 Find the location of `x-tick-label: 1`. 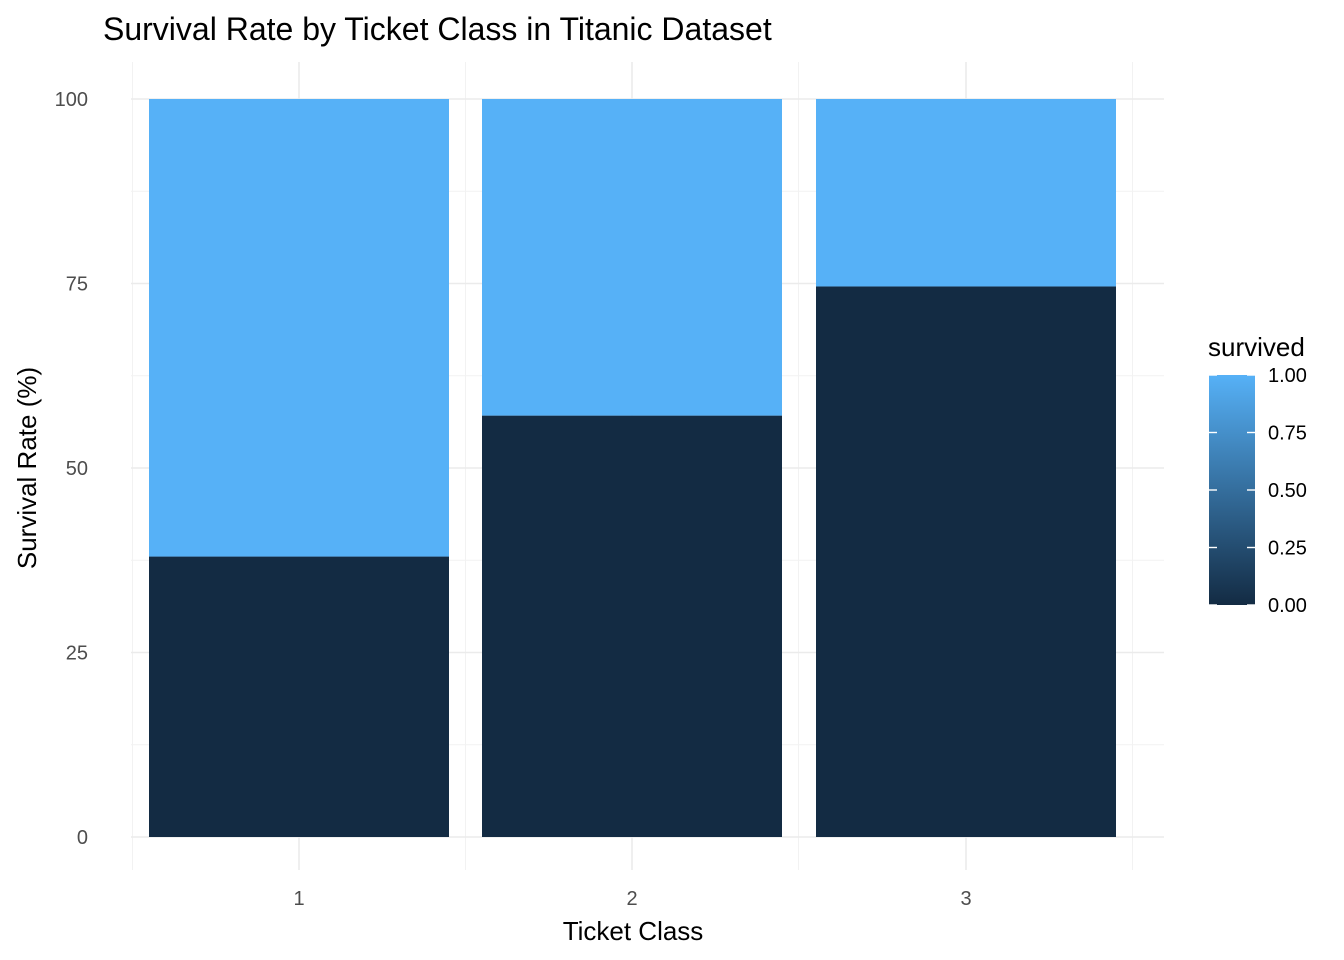

x-tick-label: 1 is located at coordinates (298, 899).